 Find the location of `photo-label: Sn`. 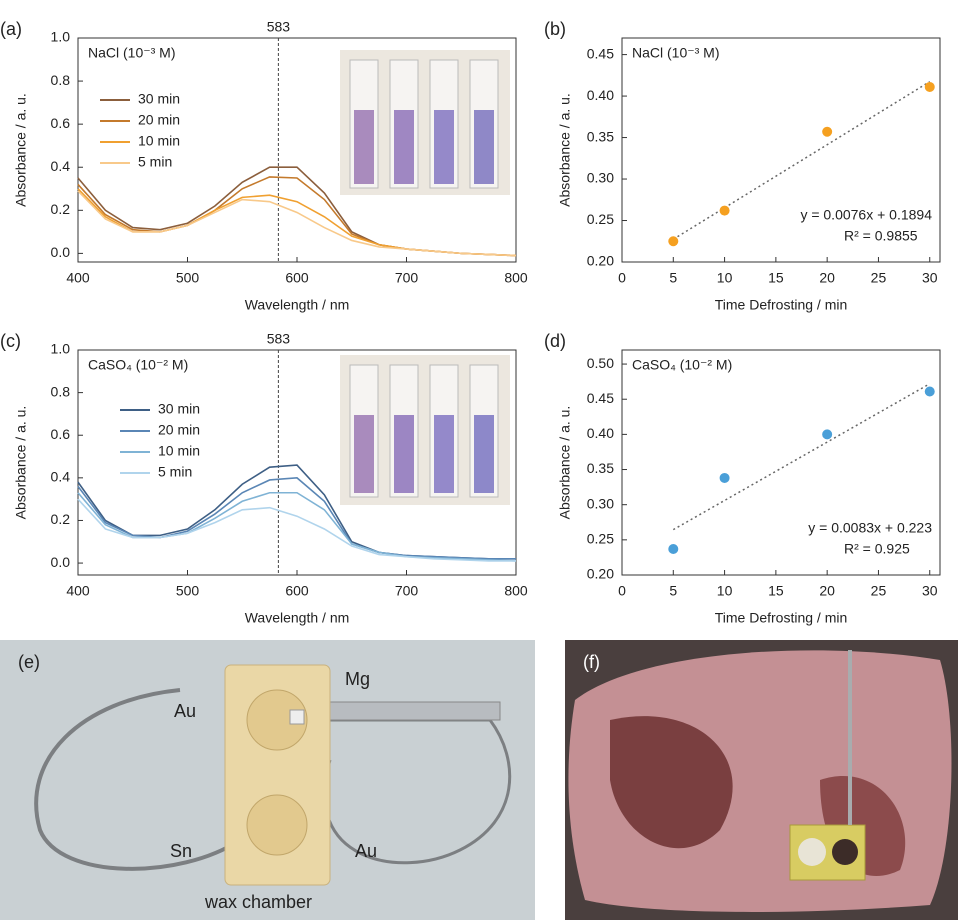

photo-label: Sn is located at coordinates (181, 851).